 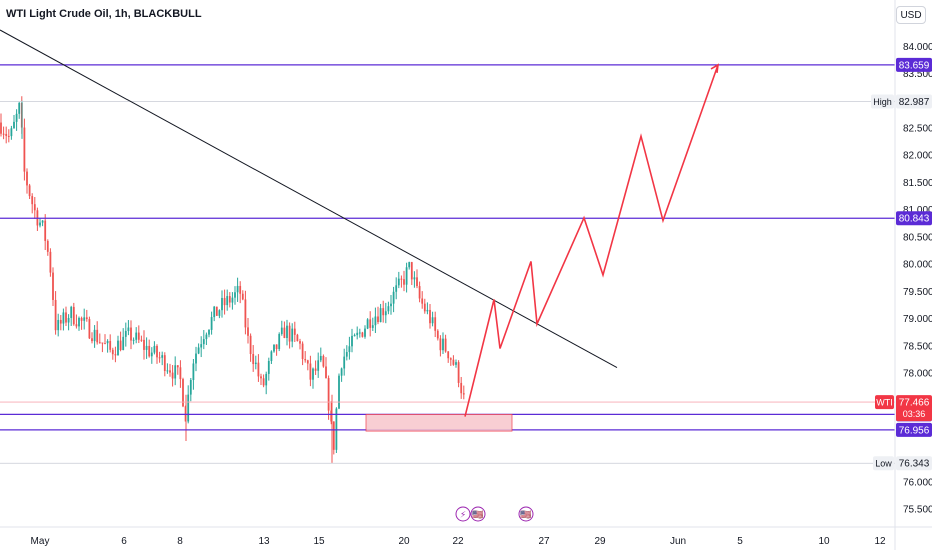 What do you see at coordinates (104, 14) in the screenshot?
I see `chart-title: WTI Light Crude Oil, 1h, BLACKBULL` at bounding box center [104, 14].